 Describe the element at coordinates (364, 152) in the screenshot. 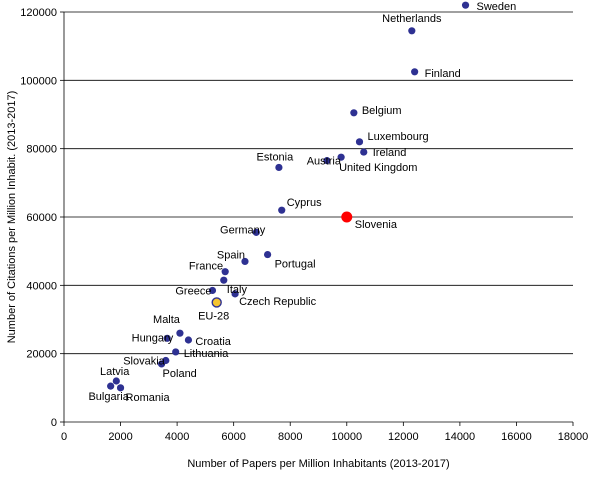

I see `data-point-ireland` at that location.